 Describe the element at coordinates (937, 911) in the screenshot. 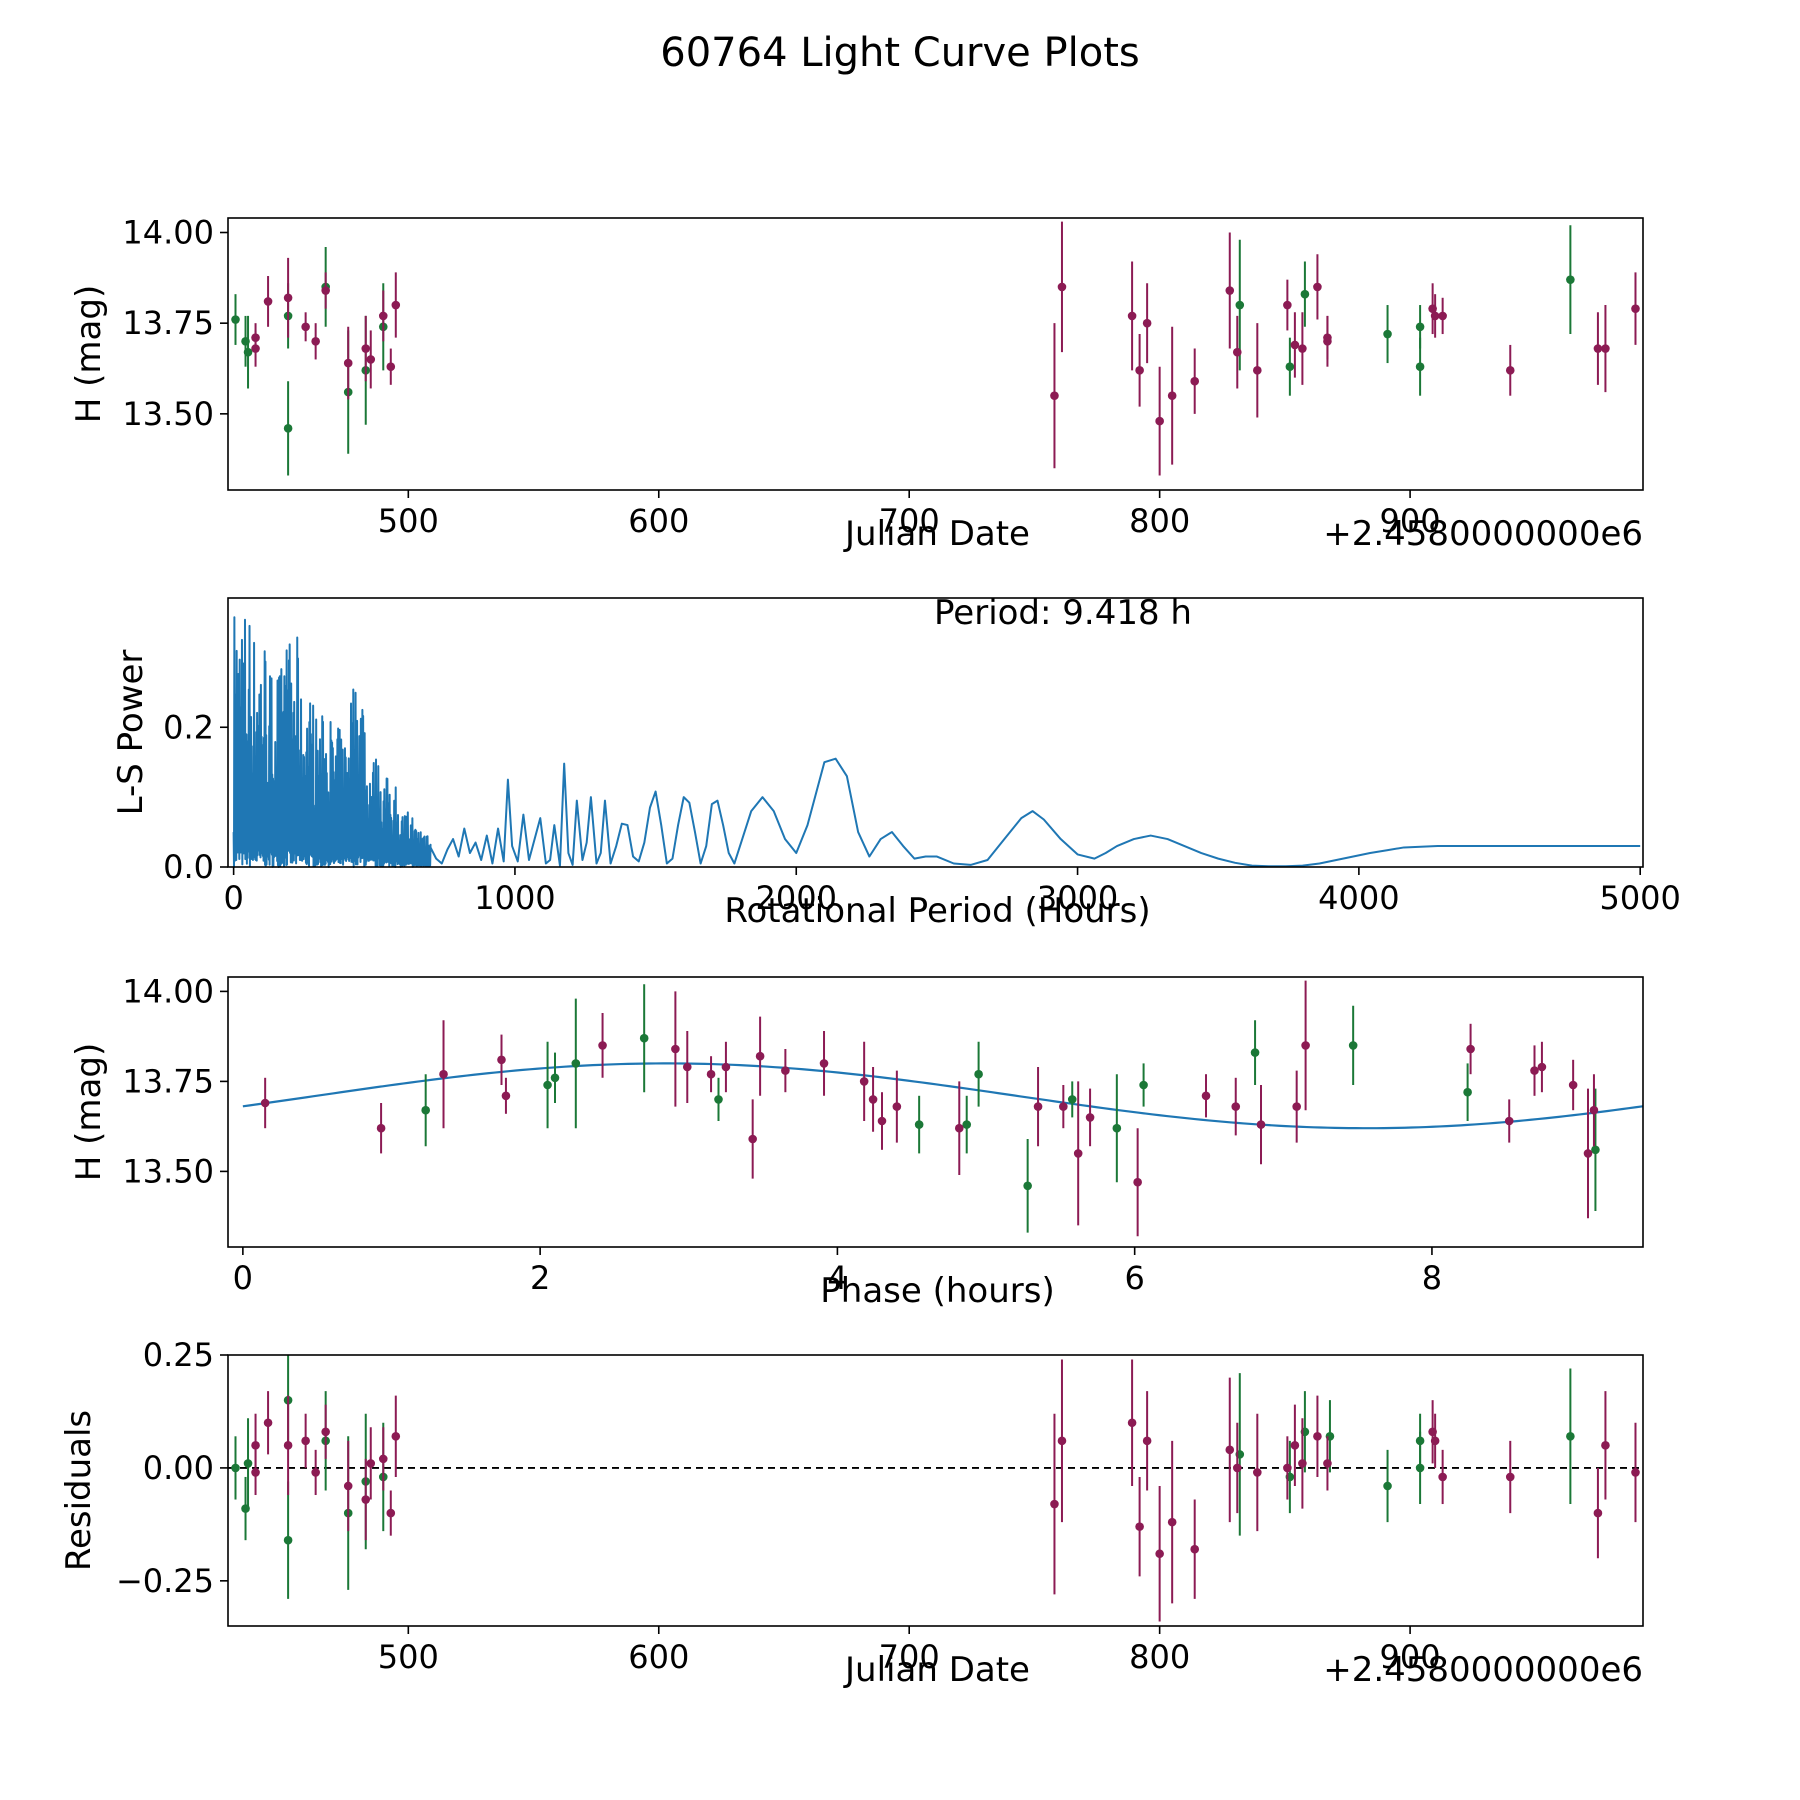

I see `x-axis-label: Rotational Period (Hours)` at that location.